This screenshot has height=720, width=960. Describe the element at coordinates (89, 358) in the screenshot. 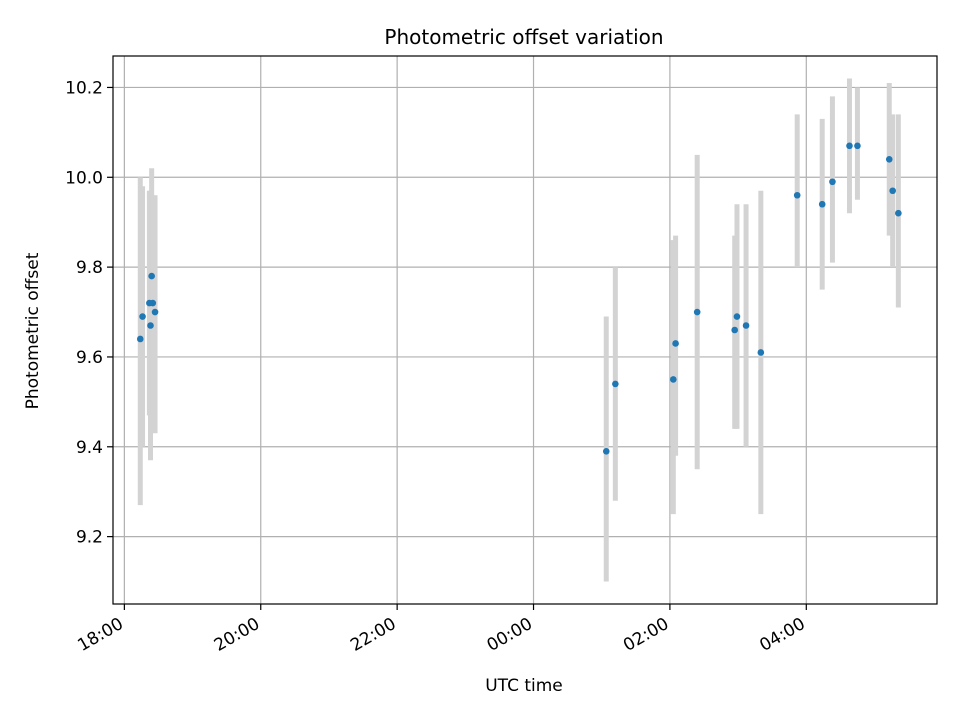

I see `y-tick-label: 9.6` at that location.